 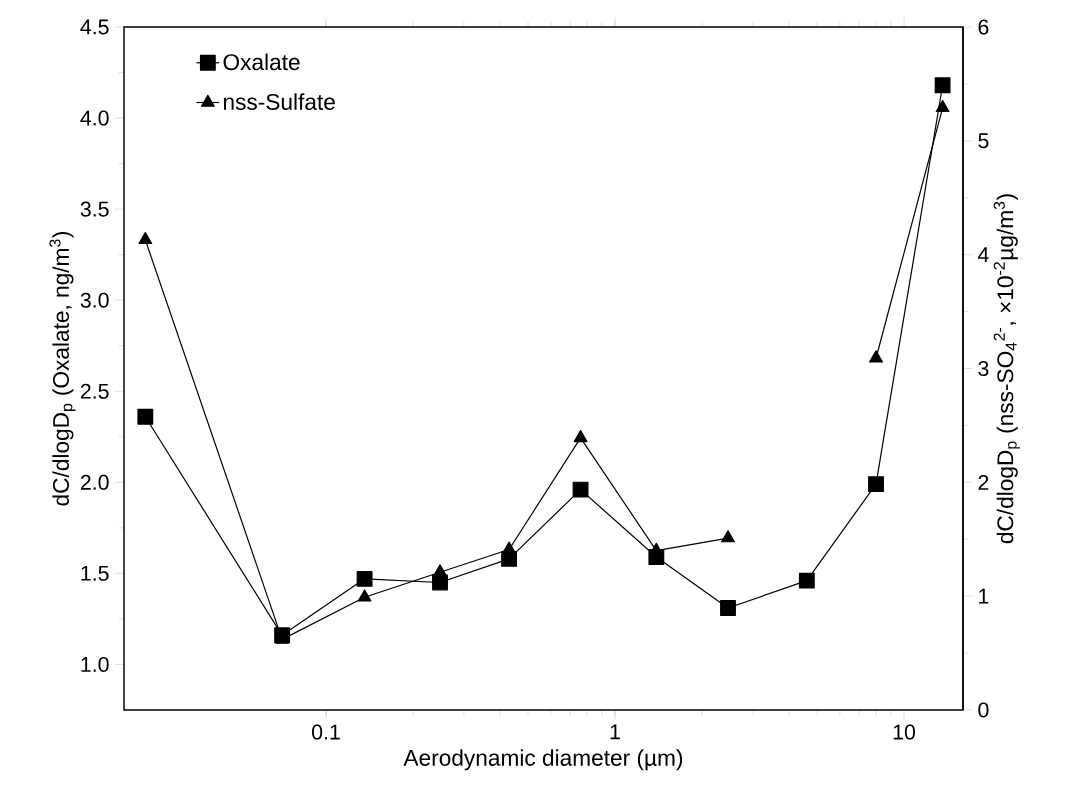 I want to click on y-tick-label: 1.0, so click(x=95, y=664).